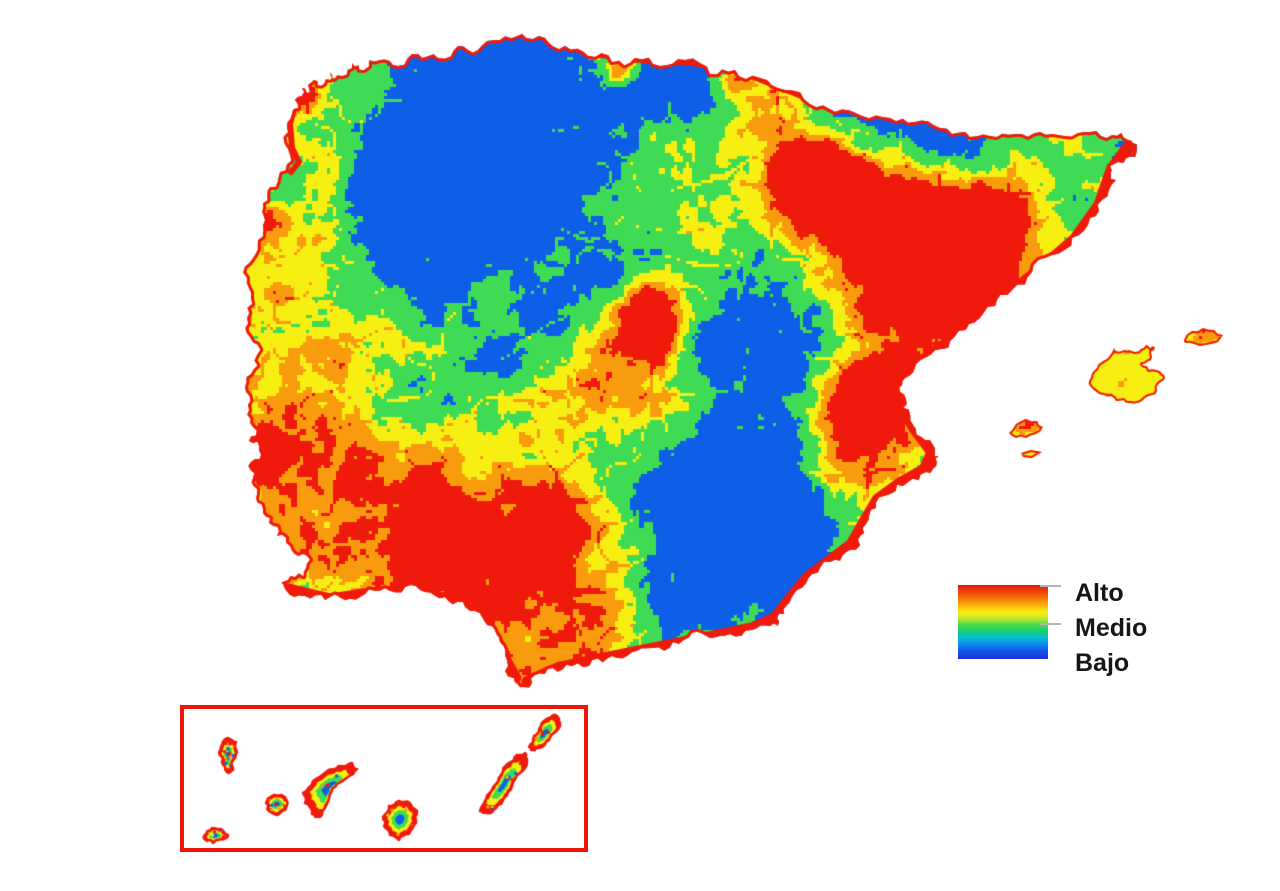 Image resolution: width=1280 pixels, height=891 pixels. I want to click on legend-tick-alto, so click(1050, 586).